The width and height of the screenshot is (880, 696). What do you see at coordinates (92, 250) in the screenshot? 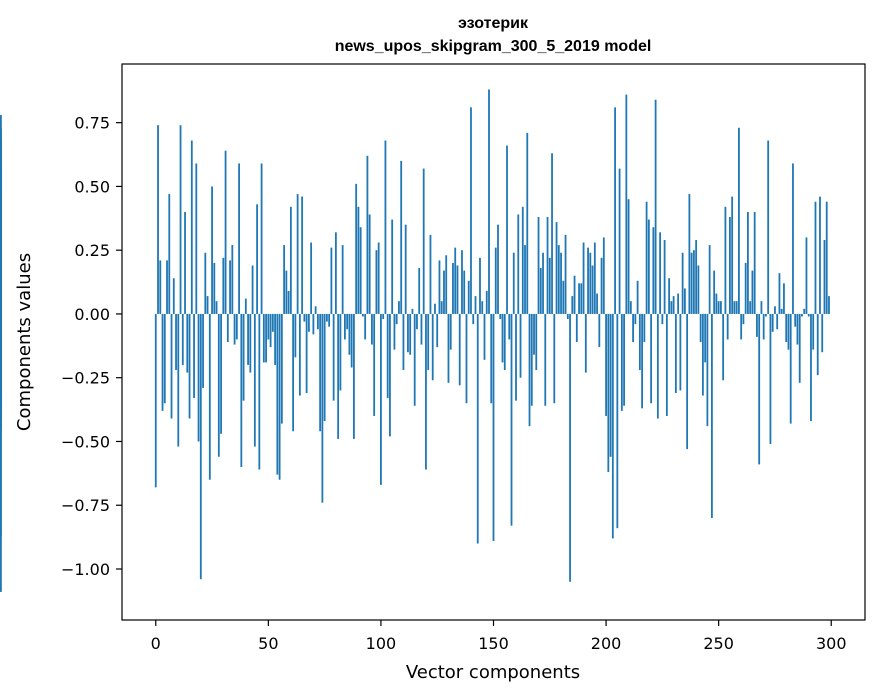
I see `y-tick-label-5: 0.25` at bounding box center [92, 250].